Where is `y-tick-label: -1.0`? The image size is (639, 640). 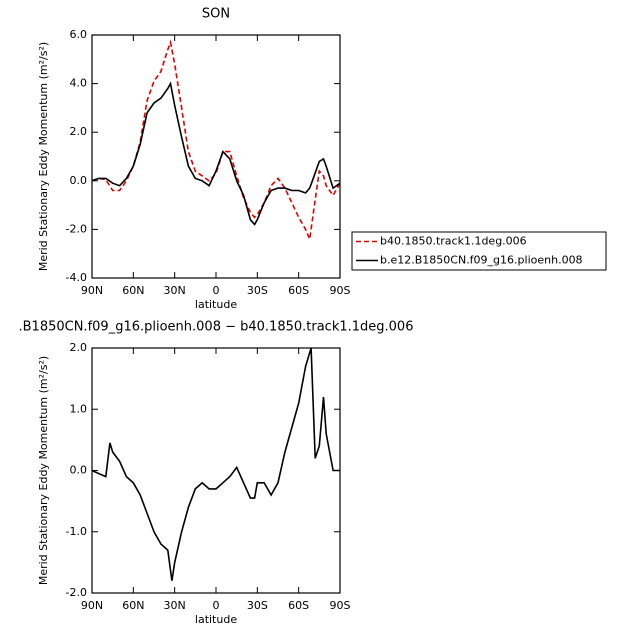
y-tick-label: -1.0 is located at coordinates (76, 531).